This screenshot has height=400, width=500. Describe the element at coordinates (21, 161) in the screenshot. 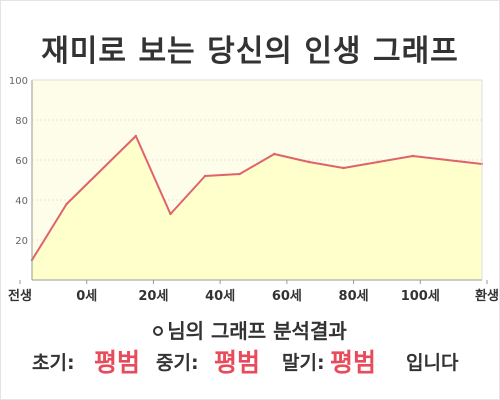

I see `y-tick-label: 60` at that location.